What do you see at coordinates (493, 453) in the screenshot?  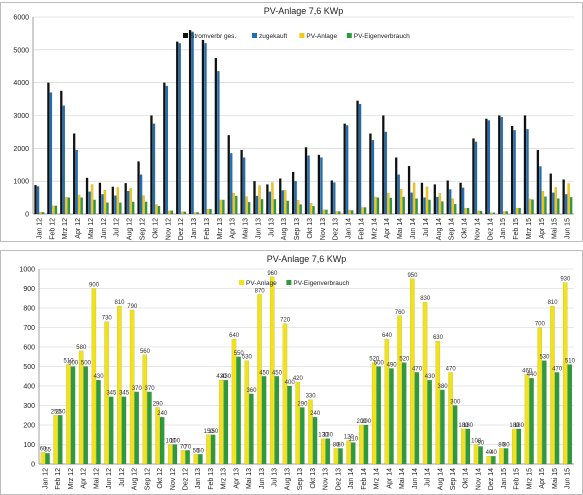 I see `chart2-data-label: 40` at bounding box center [493, 453].